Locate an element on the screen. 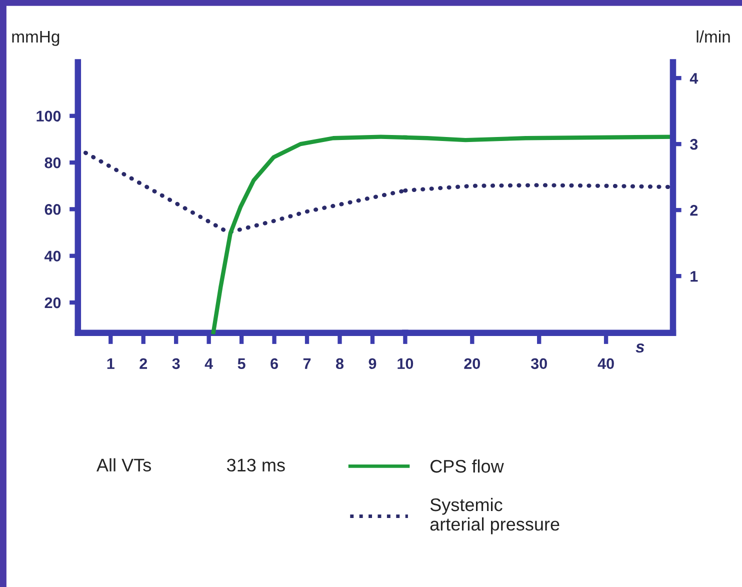  y-tick-label: 20 is located at coordinates (52, 302).